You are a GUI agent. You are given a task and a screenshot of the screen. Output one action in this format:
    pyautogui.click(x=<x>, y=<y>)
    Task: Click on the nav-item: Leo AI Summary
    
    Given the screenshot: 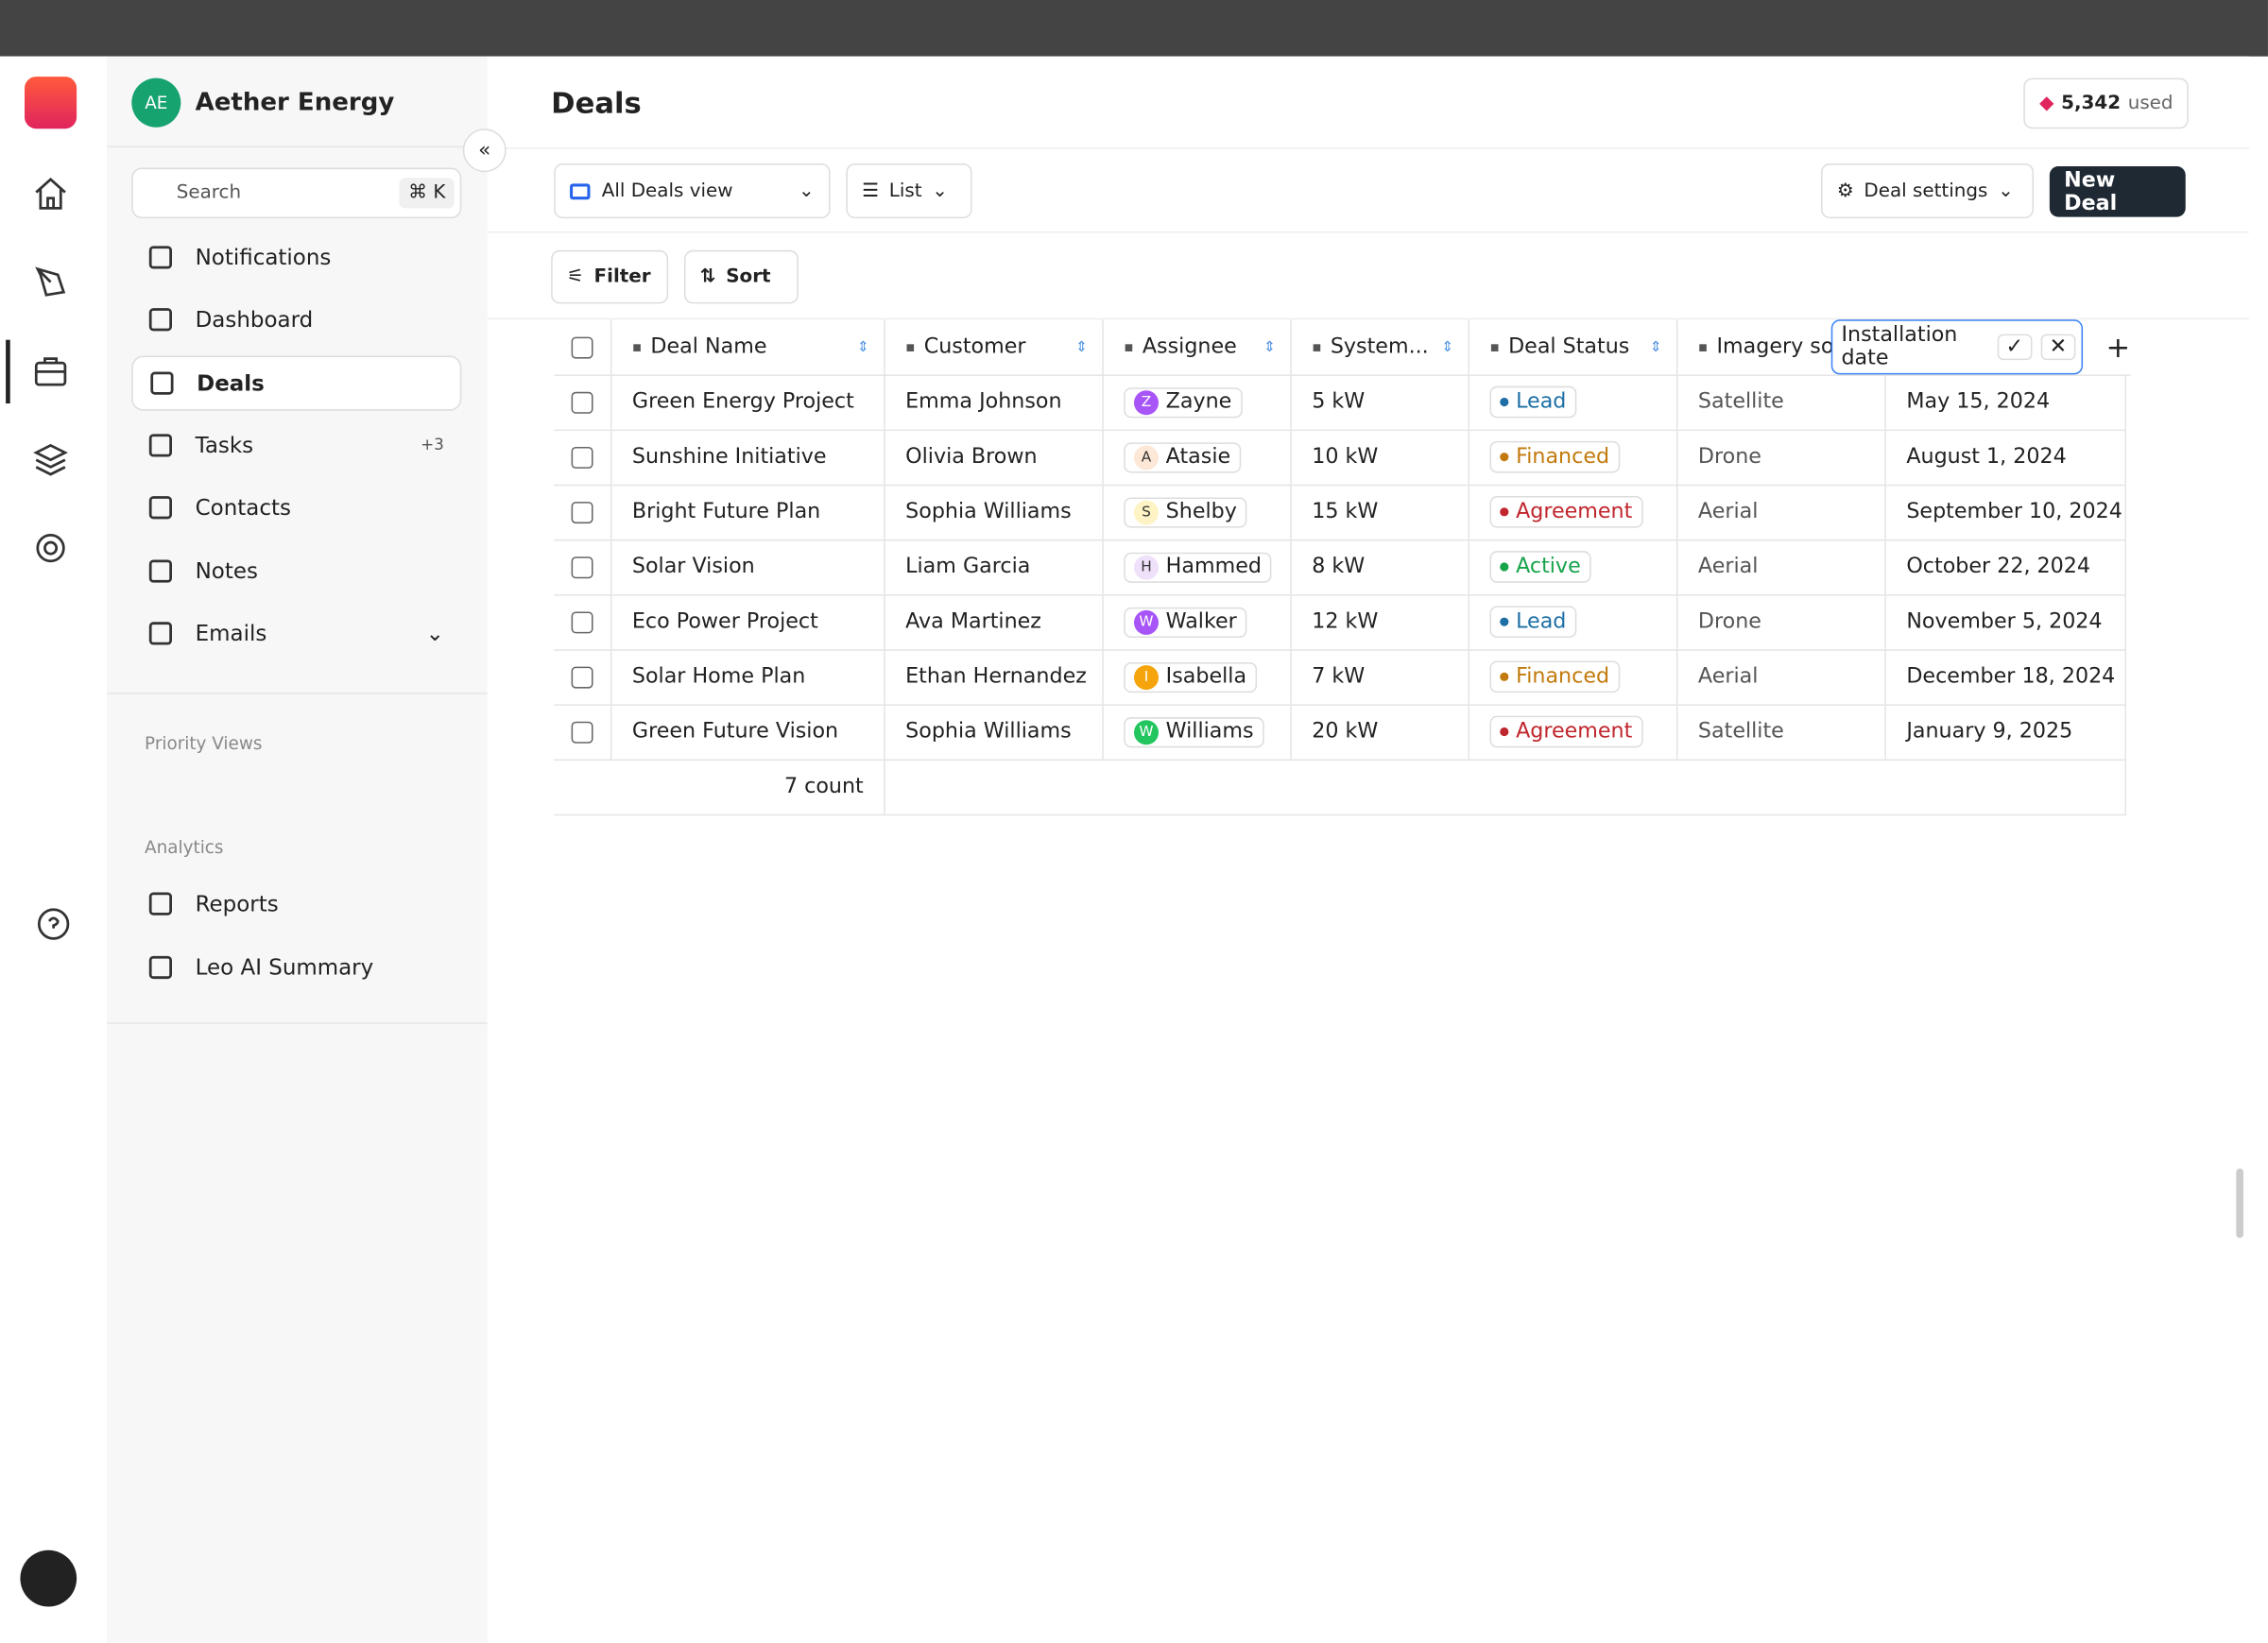 What is the action you would take?
    pyautogui.click(x=296, y=966)
    